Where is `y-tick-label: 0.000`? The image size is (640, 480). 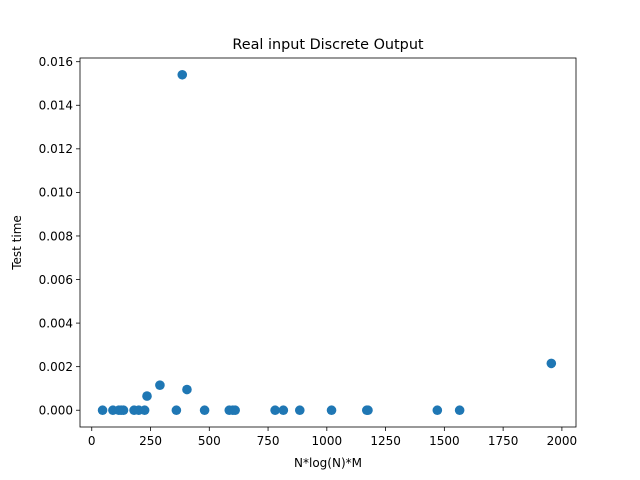
y-tick-label: 0.000 is located at coordinates (56, 411).